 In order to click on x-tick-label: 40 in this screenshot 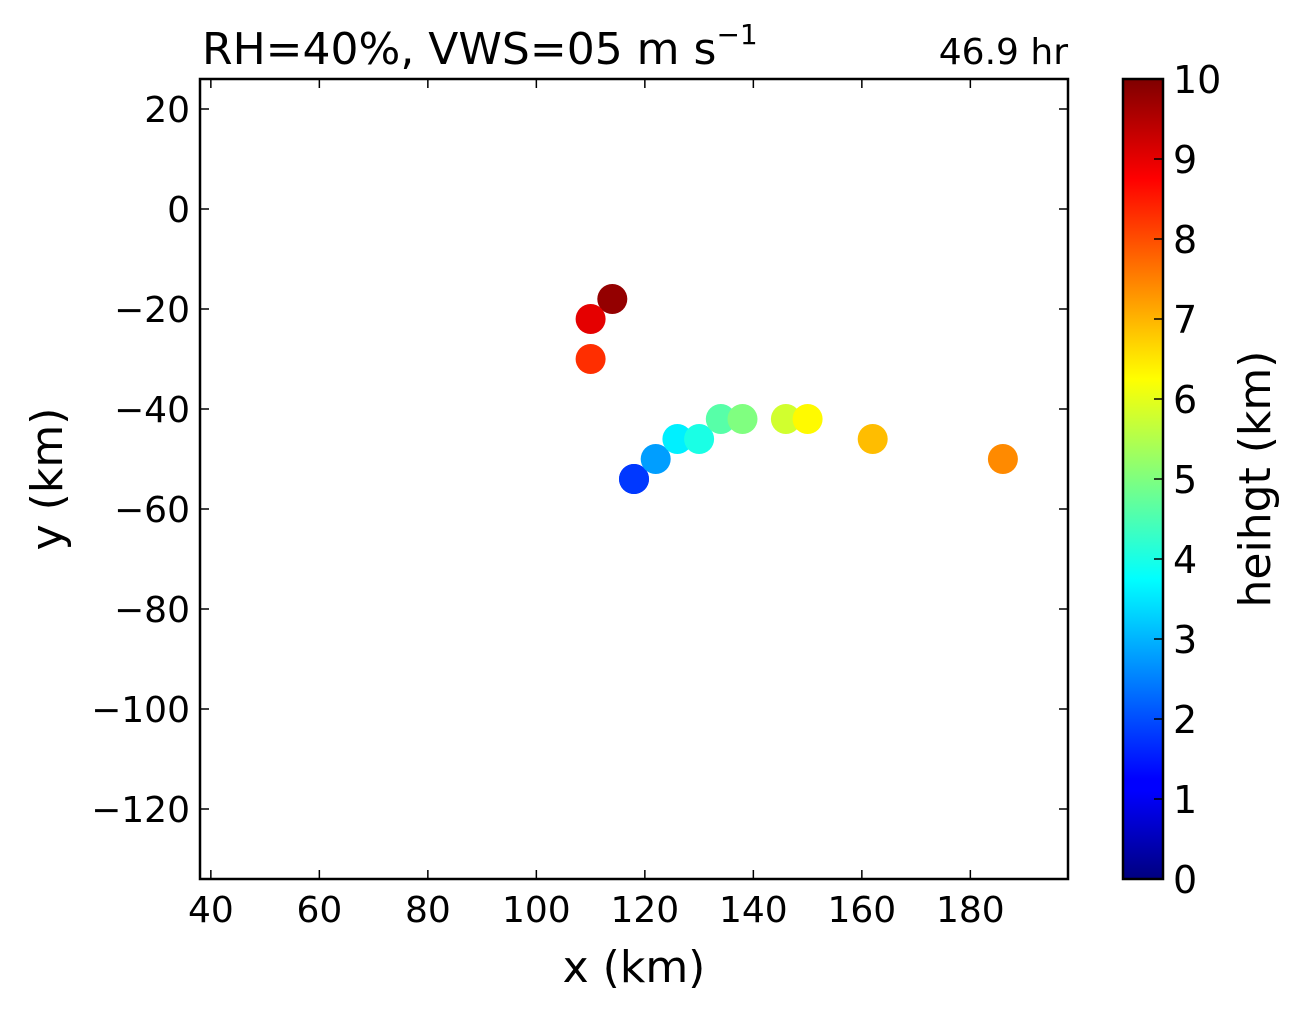, I will do `click(211, 910)`.